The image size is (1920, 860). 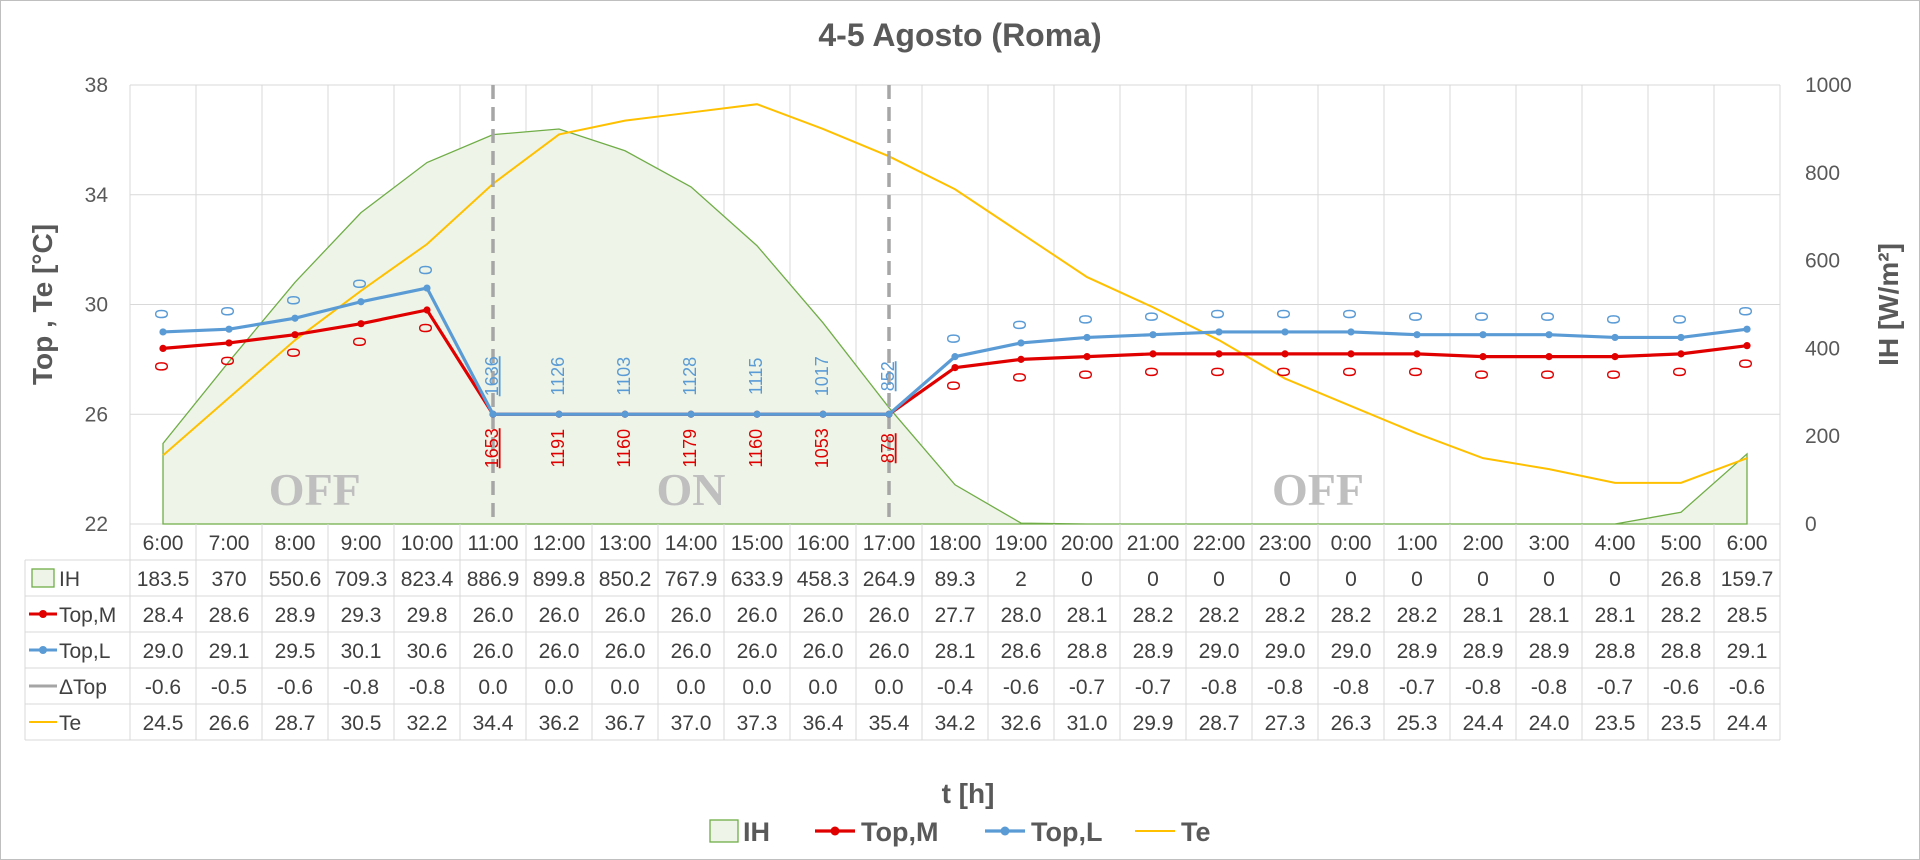 I want to click on y-right-tick-label: 600, so click(x=1822, y=261).